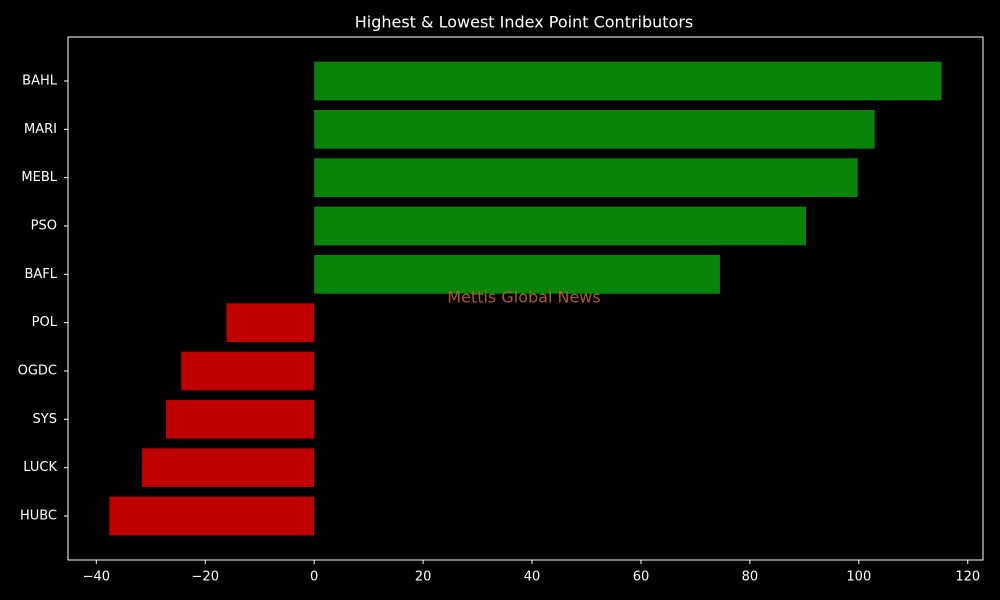  I want to click on y-tick-label: PSO, so click(44, 226).